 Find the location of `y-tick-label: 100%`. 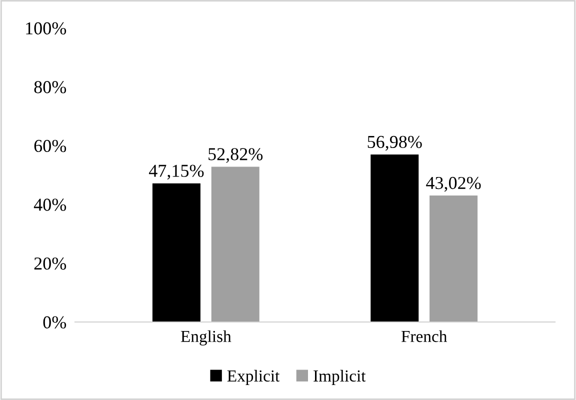

y-tick-label: 100% is located at coordinates (46, 28).